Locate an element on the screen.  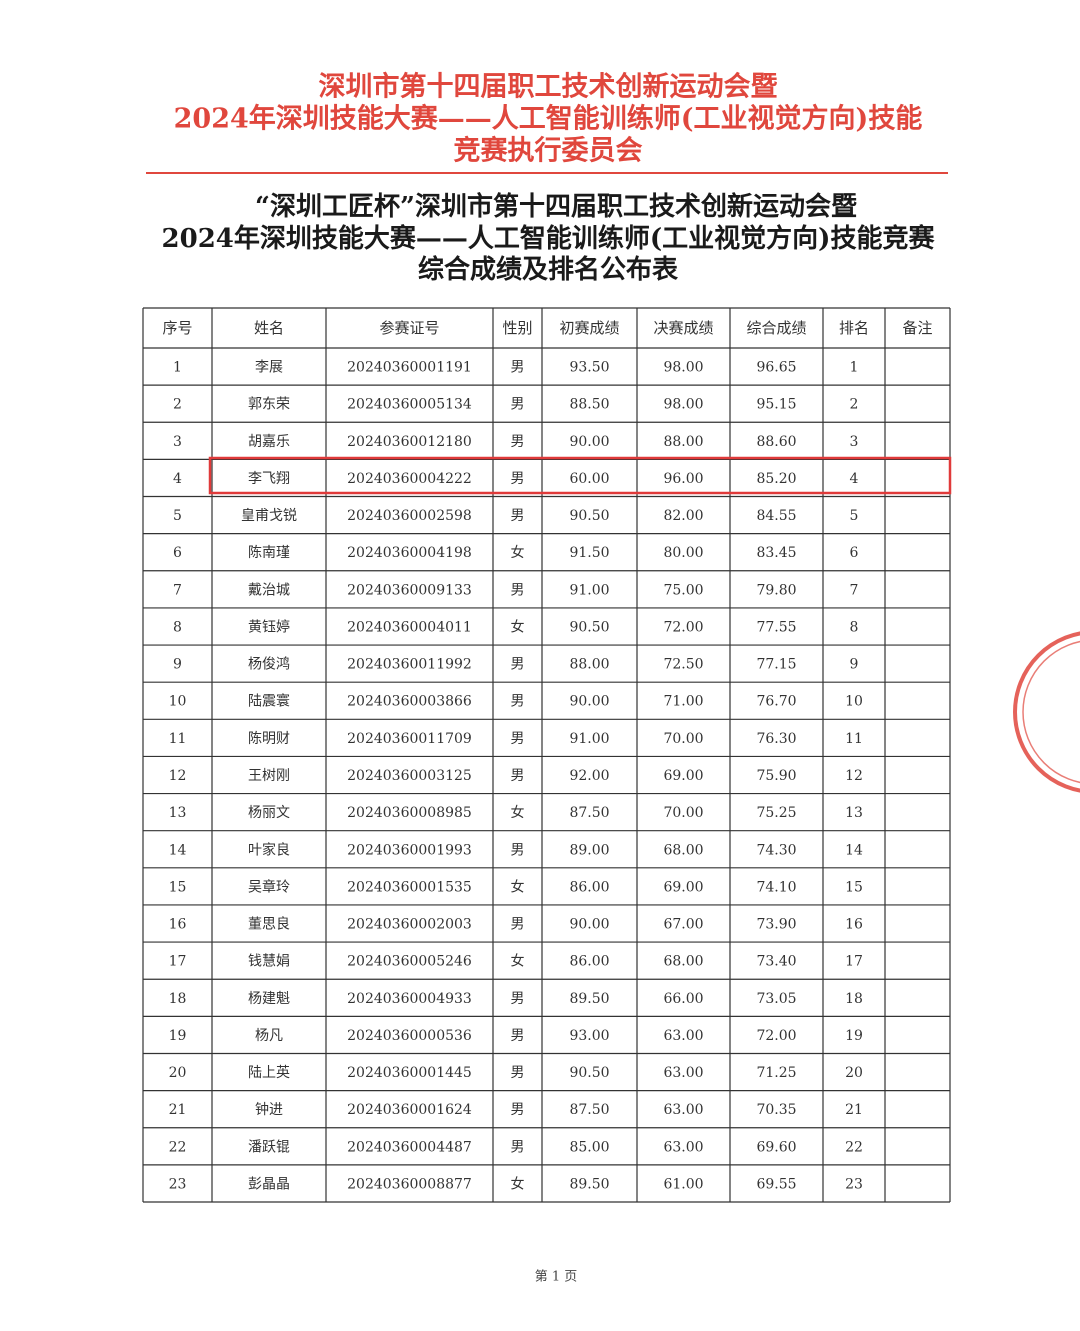
table-cell: 杨建魁 is located at coordinates (269, 999).